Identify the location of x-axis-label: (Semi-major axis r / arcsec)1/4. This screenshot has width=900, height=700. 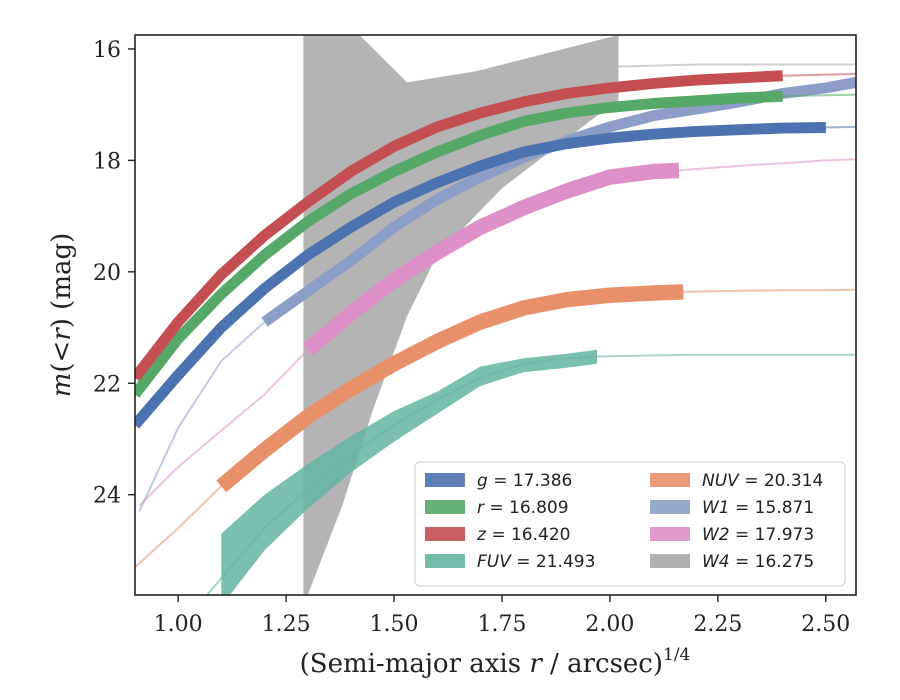
(495, 662).